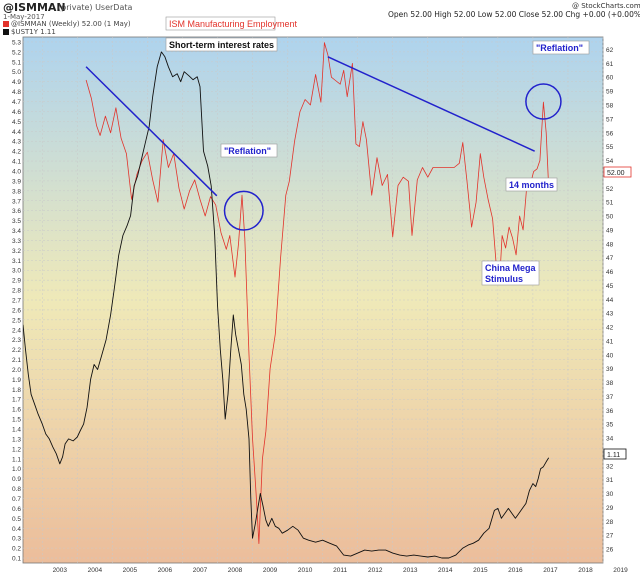 The height and width of the screenshot is (576, 640). Describe the element at coordinates (235, 570) in the screenshot. I see `x-tick-label: 2008` at that location.